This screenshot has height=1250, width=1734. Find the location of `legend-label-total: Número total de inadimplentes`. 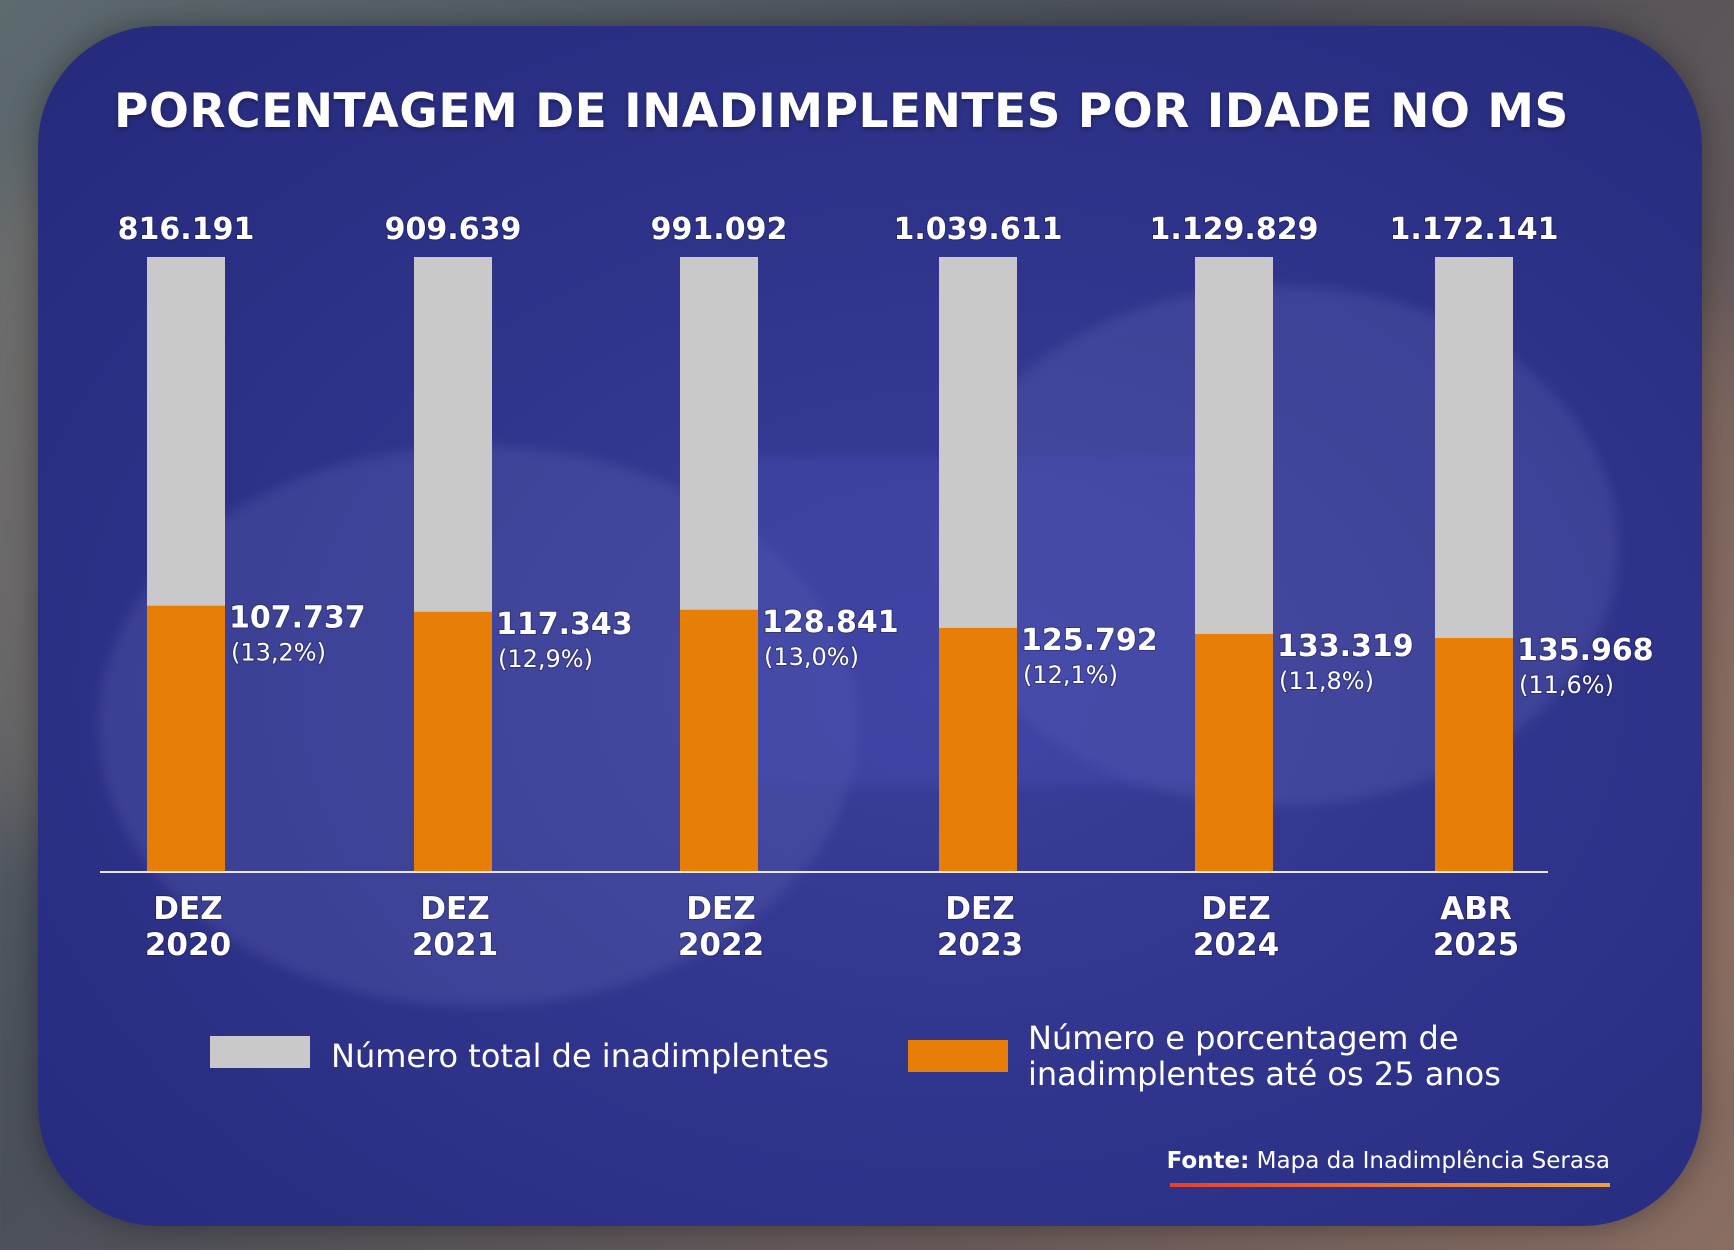

legend-label-total: Número total de inadimplentes is located at coordinates (580, 1056).